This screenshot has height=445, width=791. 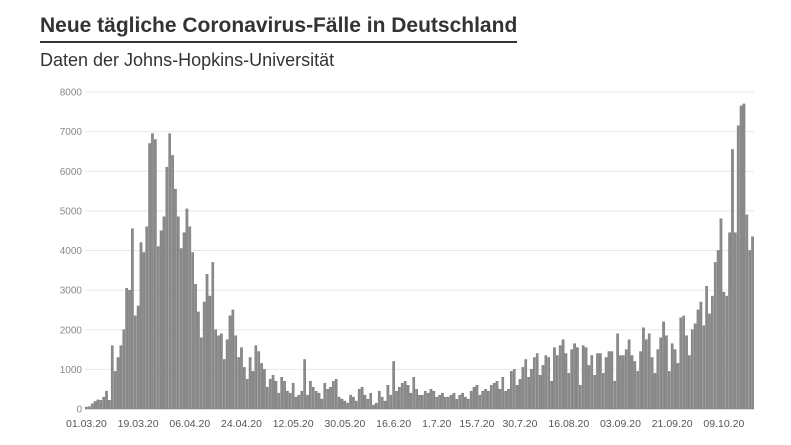 I want to click on y-tick-label: 4000, so click(x=71, y=251).